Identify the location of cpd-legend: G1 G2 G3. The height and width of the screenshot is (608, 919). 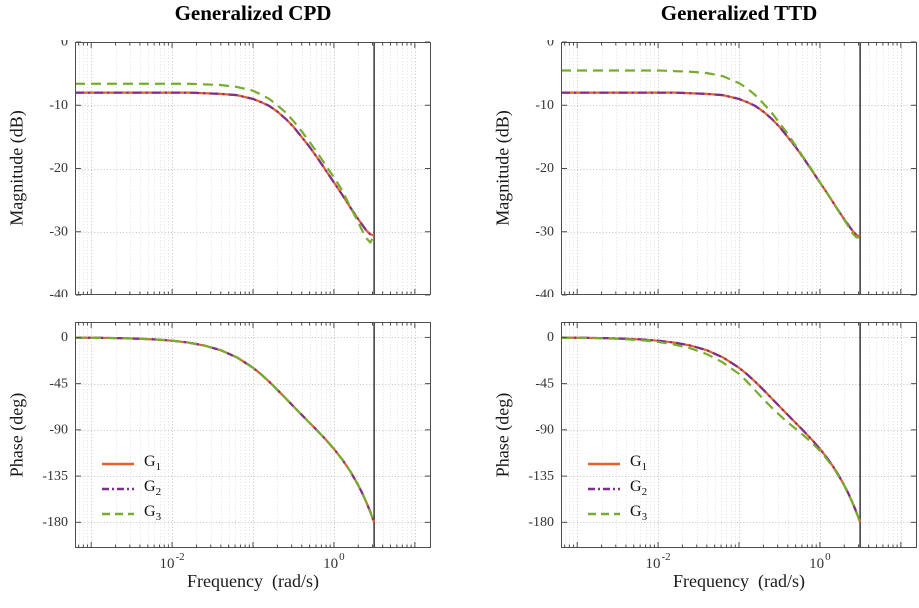
(131, 488).